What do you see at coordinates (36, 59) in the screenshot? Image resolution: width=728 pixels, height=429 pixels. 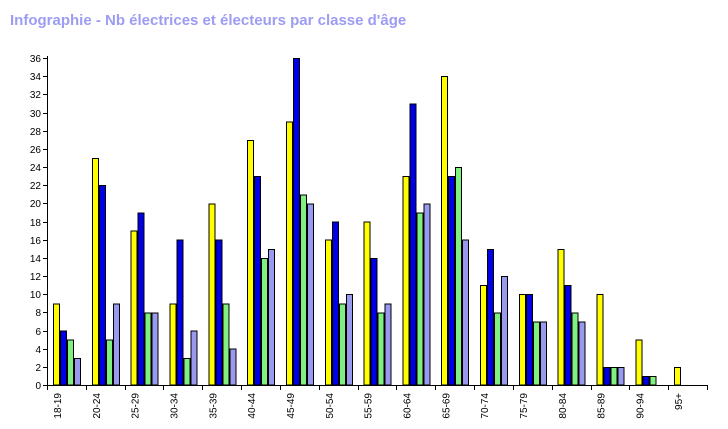 I see `y-tick-label-36: 36` at bounding box center [36, 59].